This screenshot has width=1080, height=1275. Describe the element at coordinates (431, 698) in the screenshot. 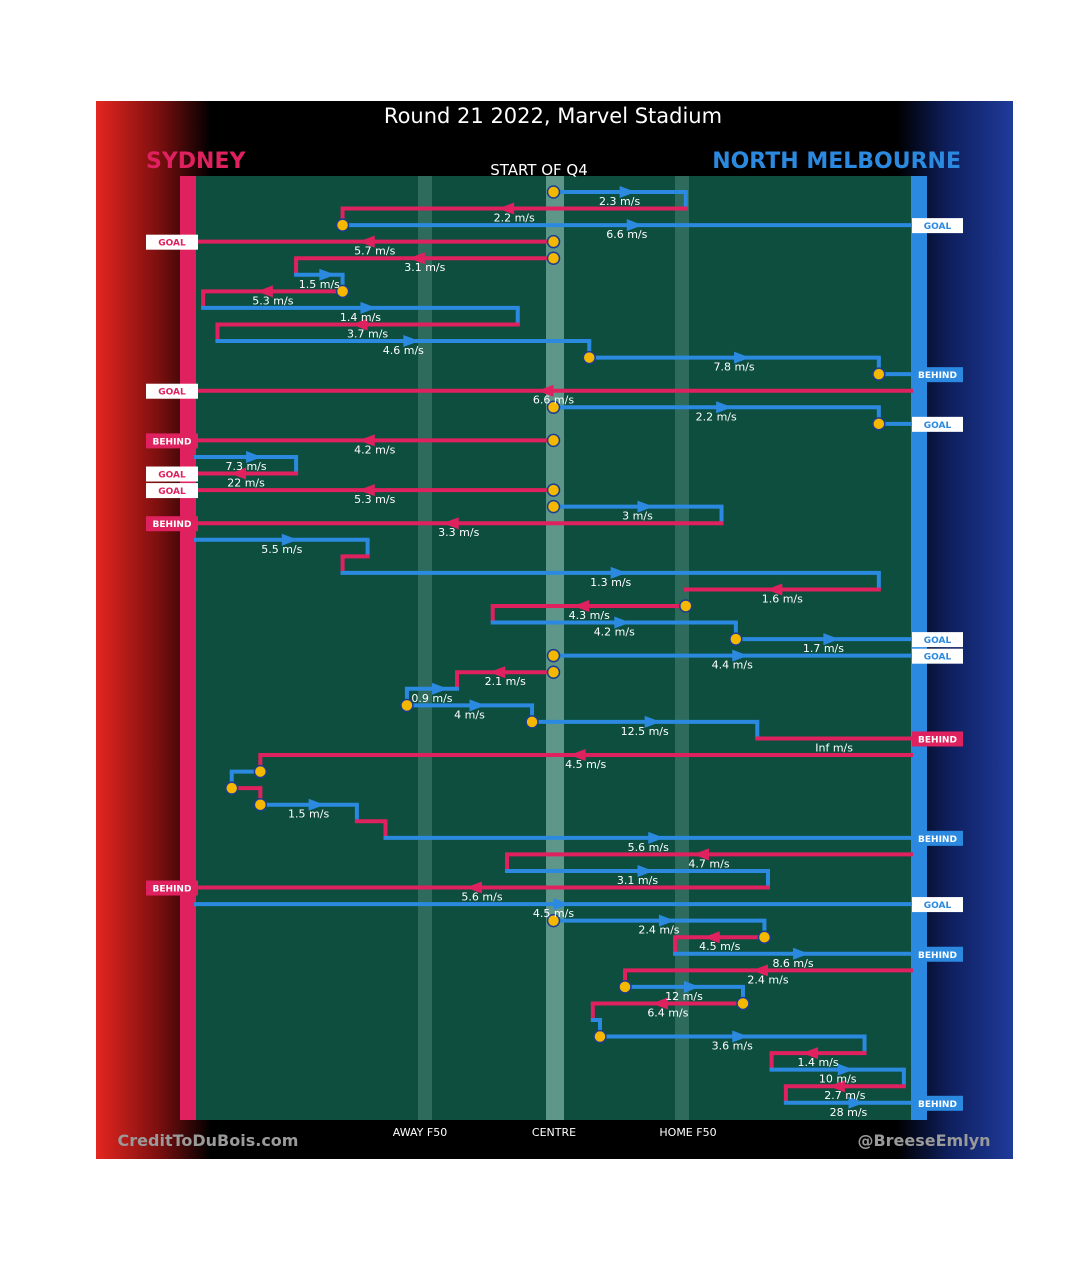

I see `speed-label: 0.9 m/s` at that location.